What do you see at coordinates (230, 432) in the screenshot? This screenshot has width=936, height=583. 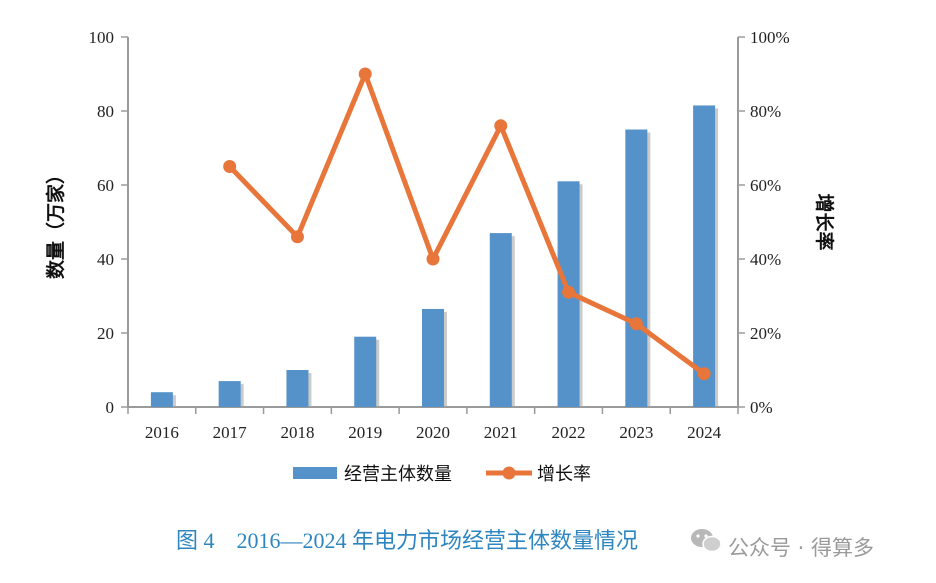 I see `x-tick-label: 2017` at bounding box center [230, 432].